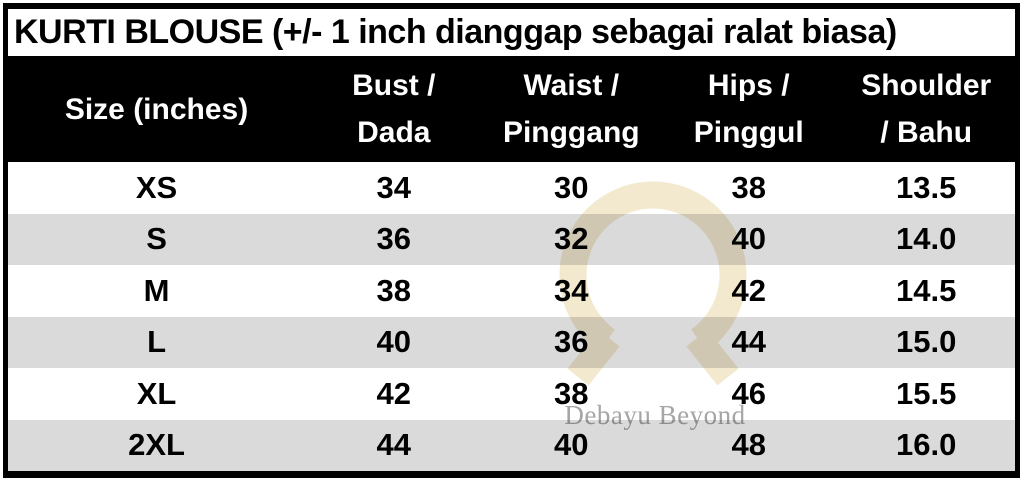 The image size is (1024, 481). Describe the element at coordinates (511, 188) in the screenshot. I see `table-row-xs: XS 34 30 38 13.5` at that location.